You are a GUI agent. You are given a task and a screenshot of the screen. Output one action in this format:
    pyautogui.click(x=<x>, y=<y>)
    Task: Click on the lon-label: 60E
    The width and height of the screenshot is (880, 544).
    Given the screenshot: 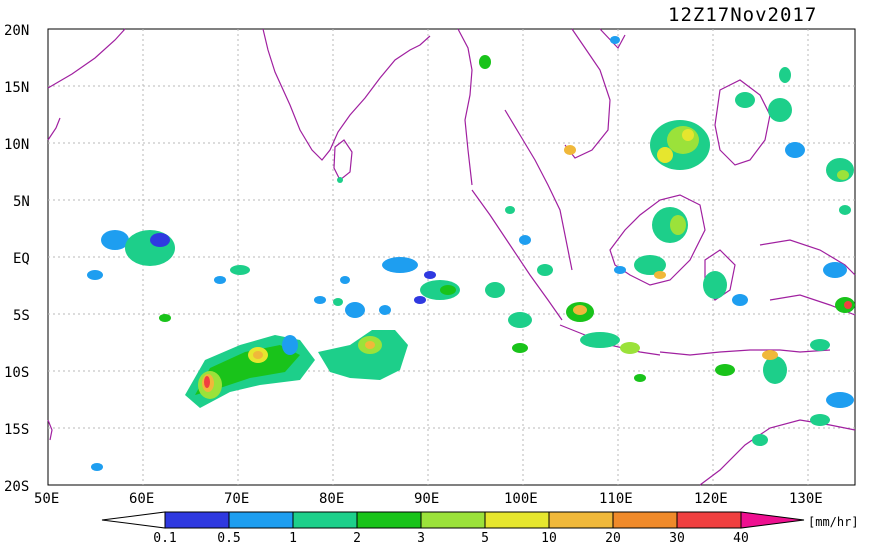 What is the action you would take?
    pyautogui.click(x=141, y=499)
    